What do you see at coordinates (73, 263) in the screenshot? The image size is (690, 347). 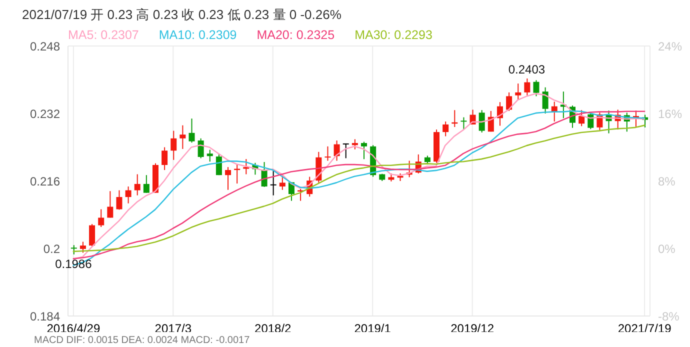 I see `annotation: 0.1986` at bounding box center [73, 263].